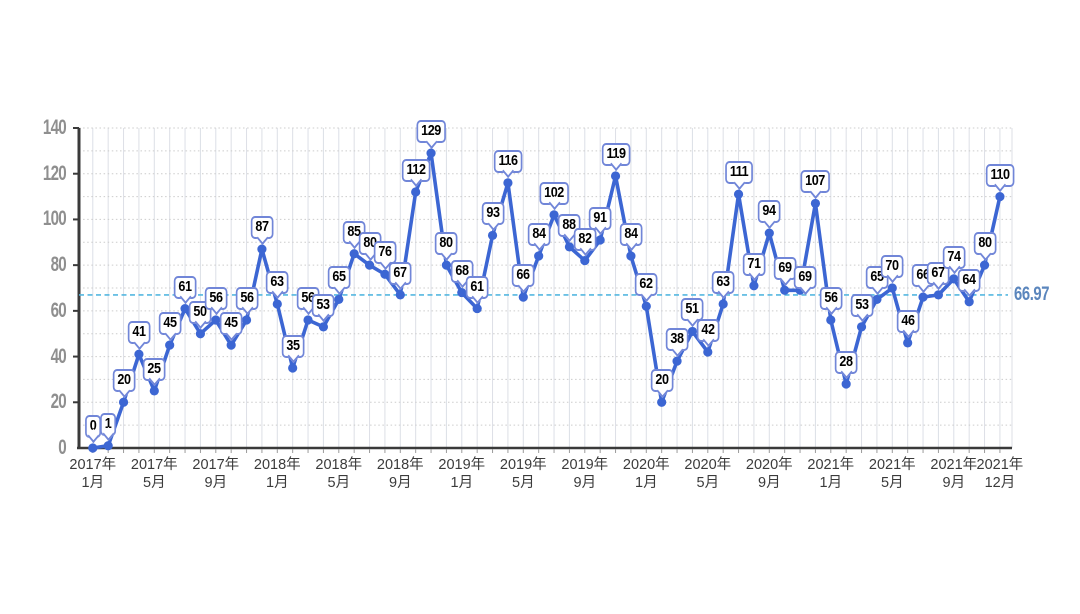 This screenshot has width=1080, height=614. What do you see at coordinates (108, 423) in the screenshot?
I see `data-point-value: 1` at bounding box center [108, 423].